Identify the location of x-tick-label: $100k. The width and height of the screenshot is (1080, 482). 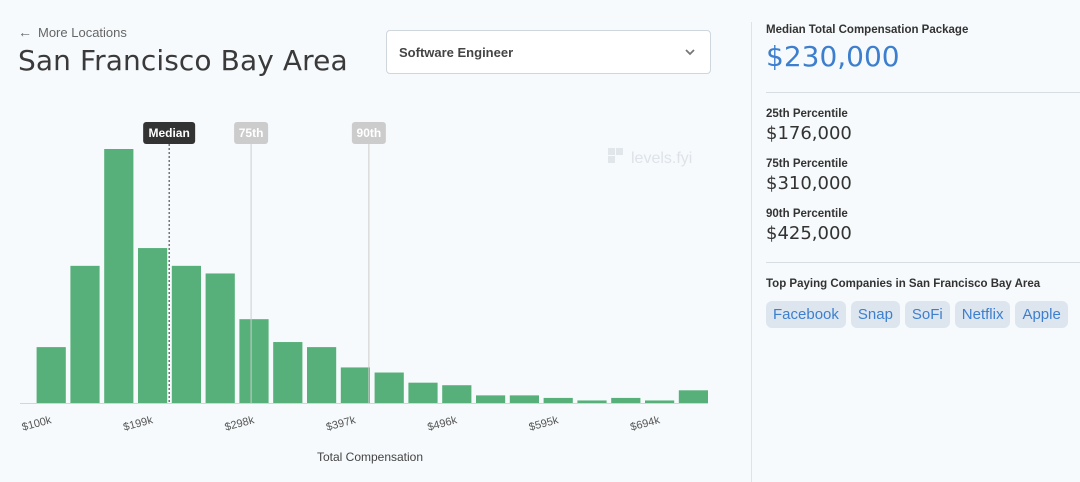
(37, 423).